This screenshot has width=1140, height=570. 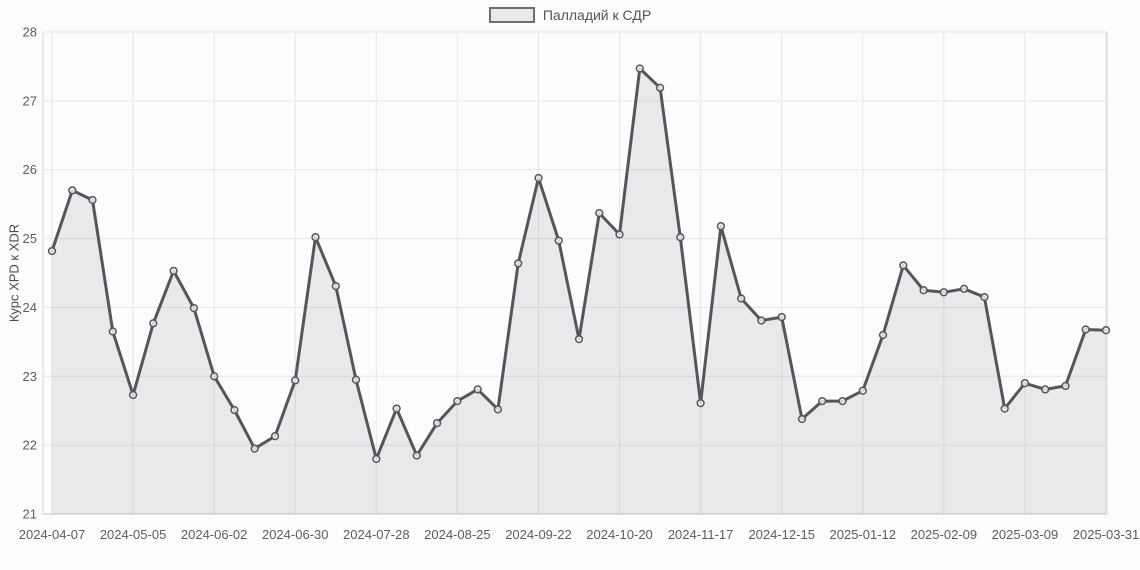 I want to click on x-tick-label: 2025-02-09, so click(x=944, y=534).